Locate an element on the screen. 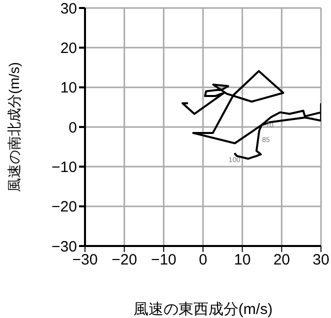 The image size is (331, 318). x-tick-label: 0 is located at coordinates (203, 260).